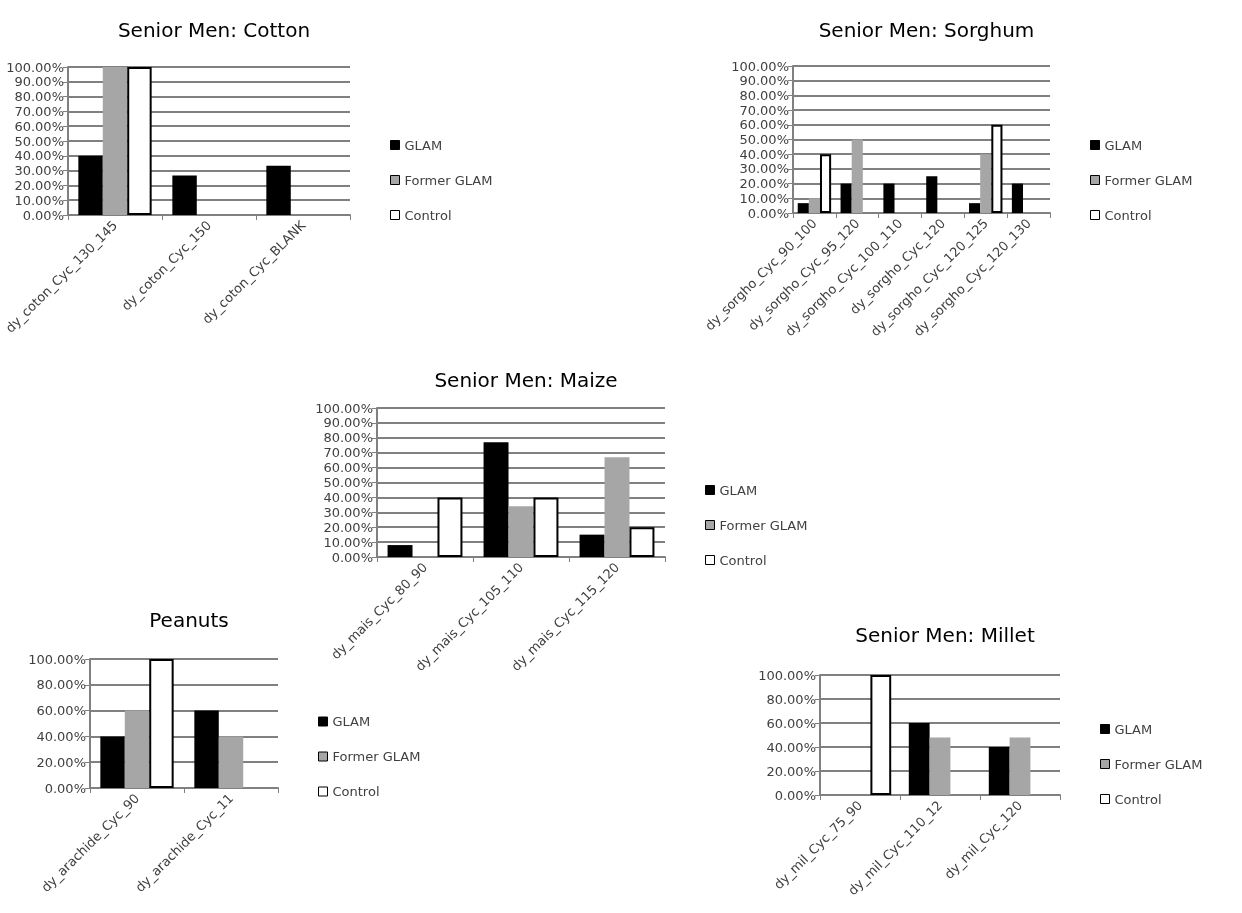 The height and width of the screenshot is (913, 1242). Describe the element at coordinates (189, 620) in the screenshot. I see `chart-title: Peanuts` at that location.